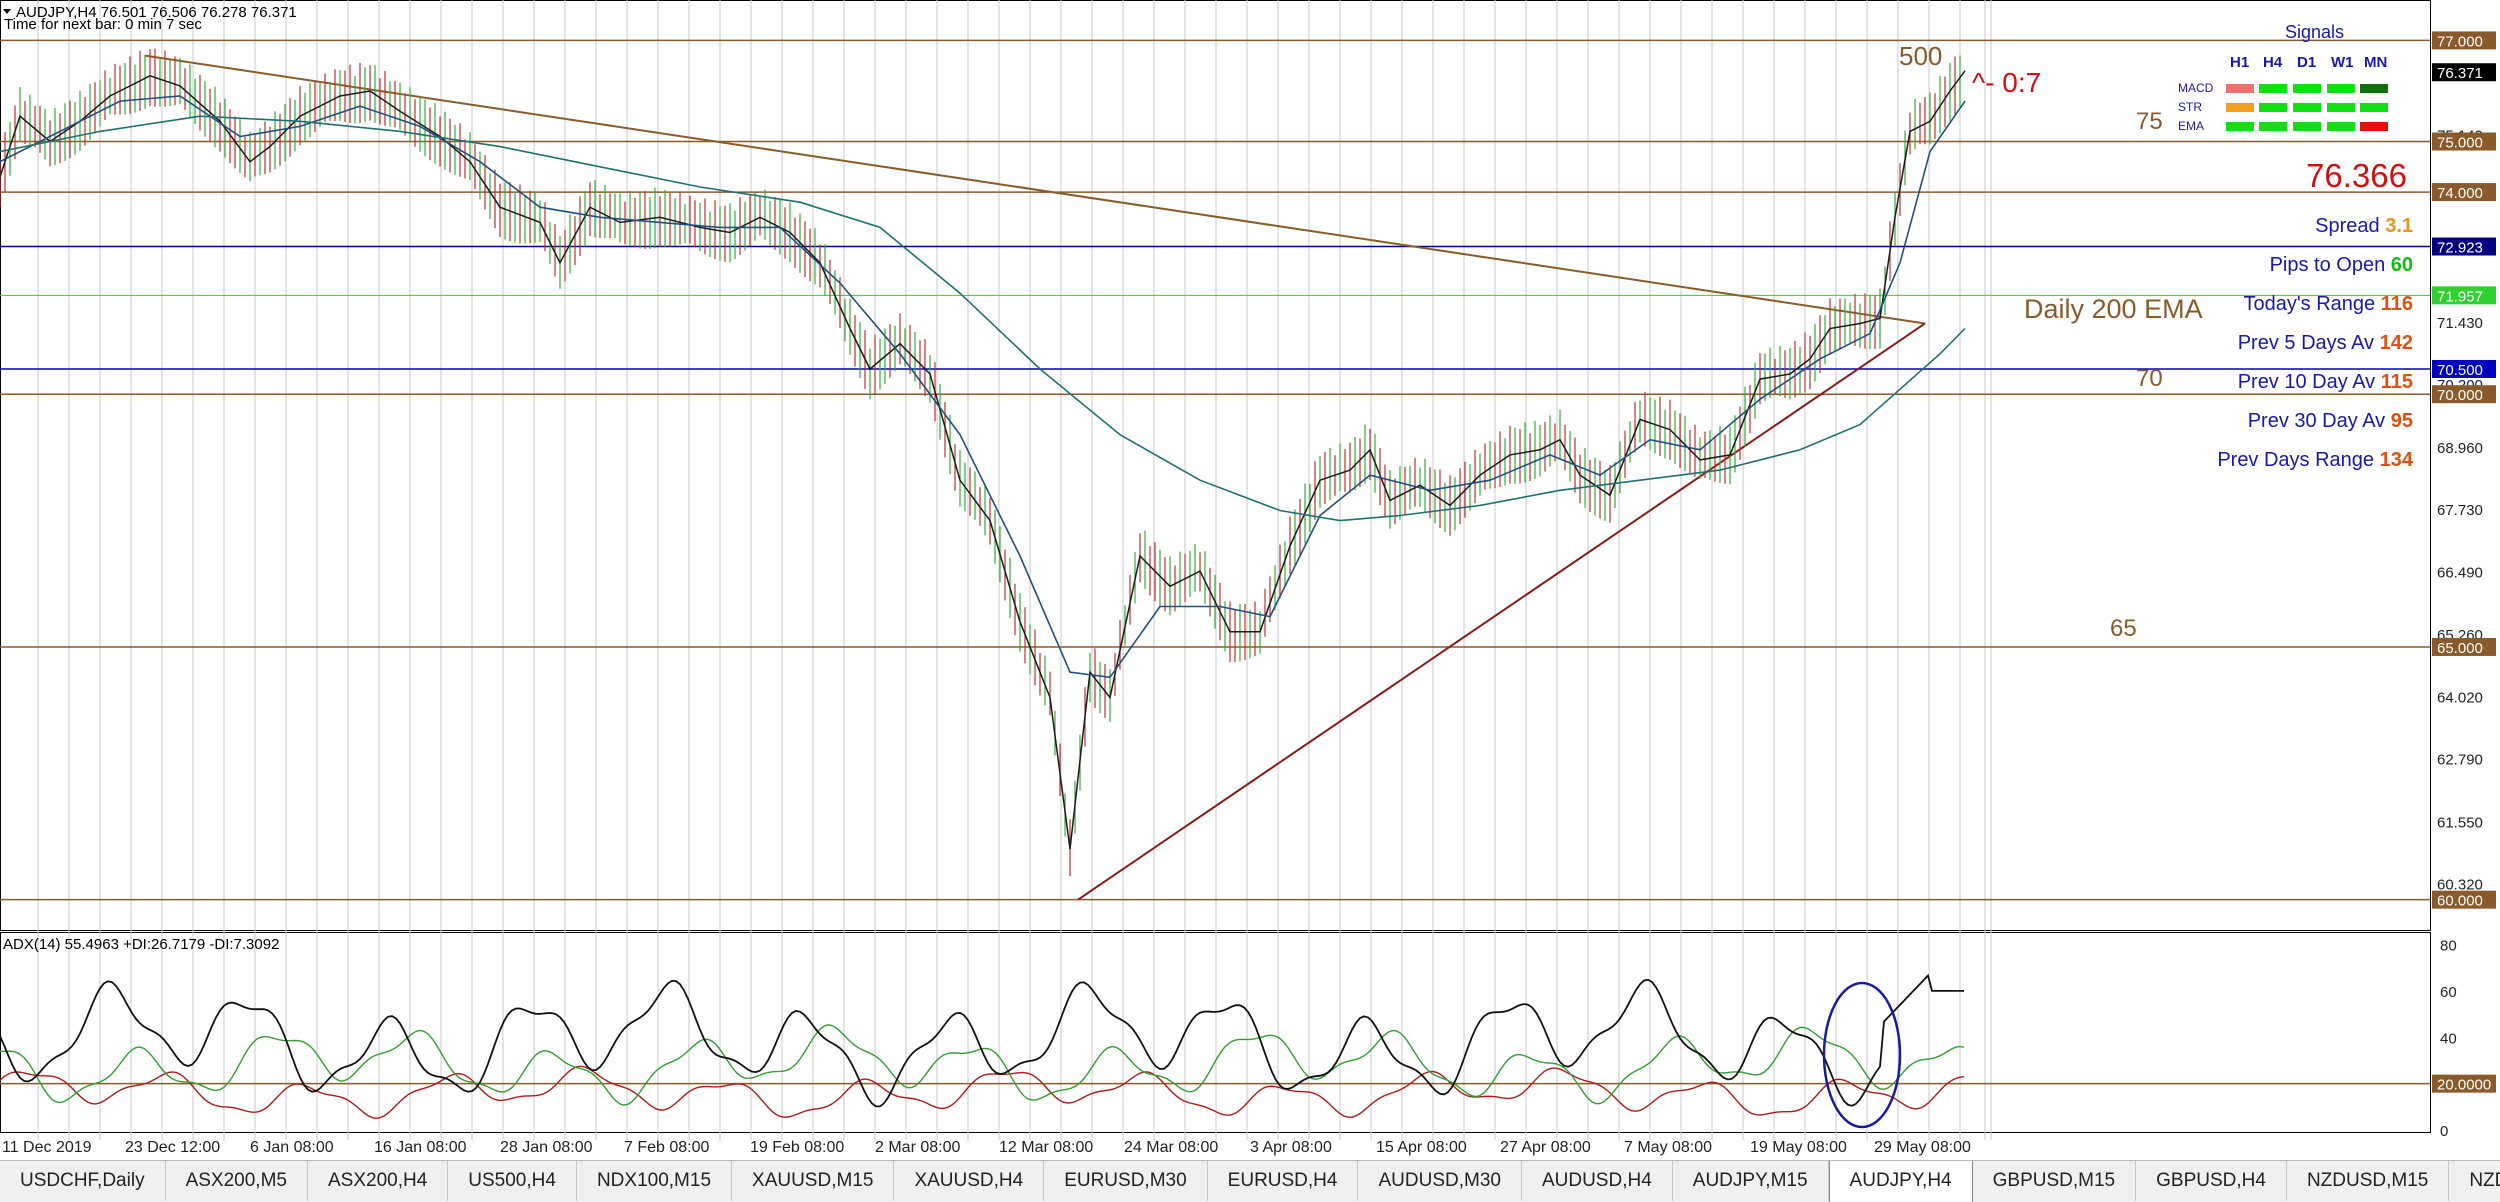  What do you see at coordinates (2460, 193) in the screenshot?
I see `level-price-label: 74.000` at bounding box center [2460, 193].